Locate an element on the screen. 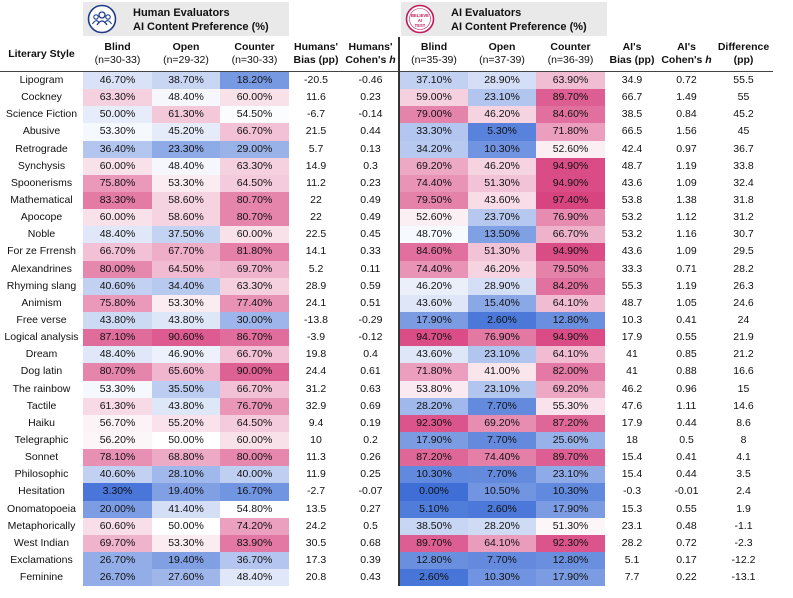 This screenshot has width=793, height=598. human-blind-cell: 26.70% is located at coordinates (117, 578).